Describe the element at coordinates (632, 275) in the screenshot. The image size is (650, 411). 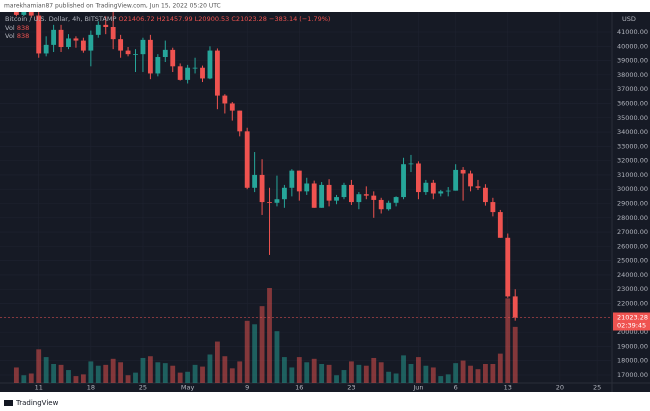
I see `y-tick-label: 24000.00` at that location.